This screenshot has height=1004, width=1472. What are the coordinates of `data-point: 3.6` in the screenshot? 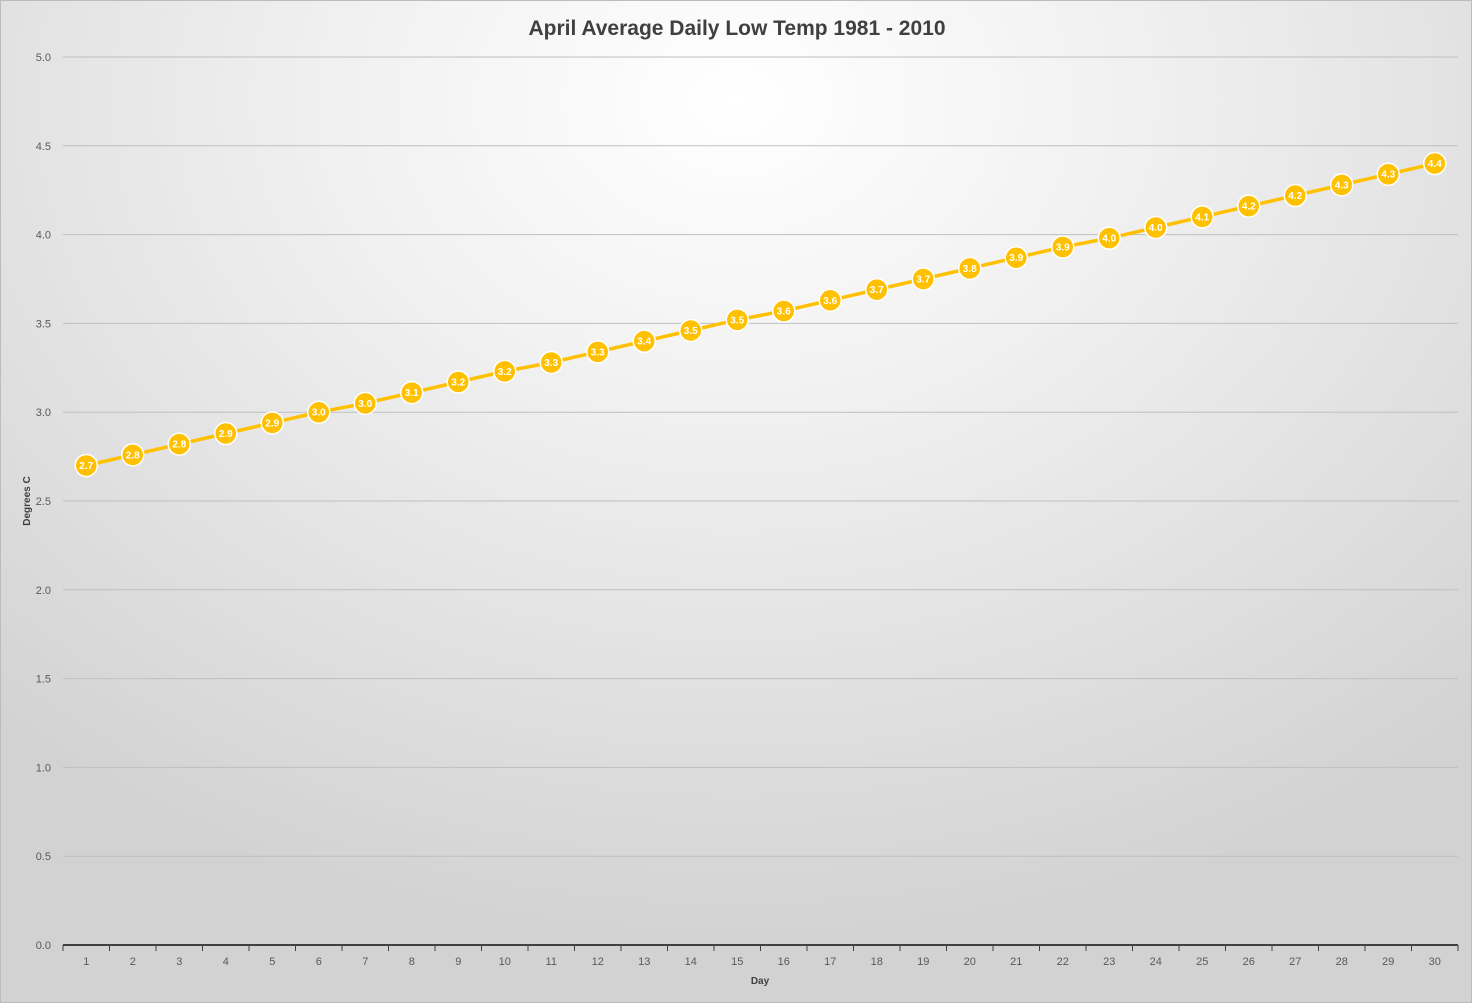 It's located at (830, 300).